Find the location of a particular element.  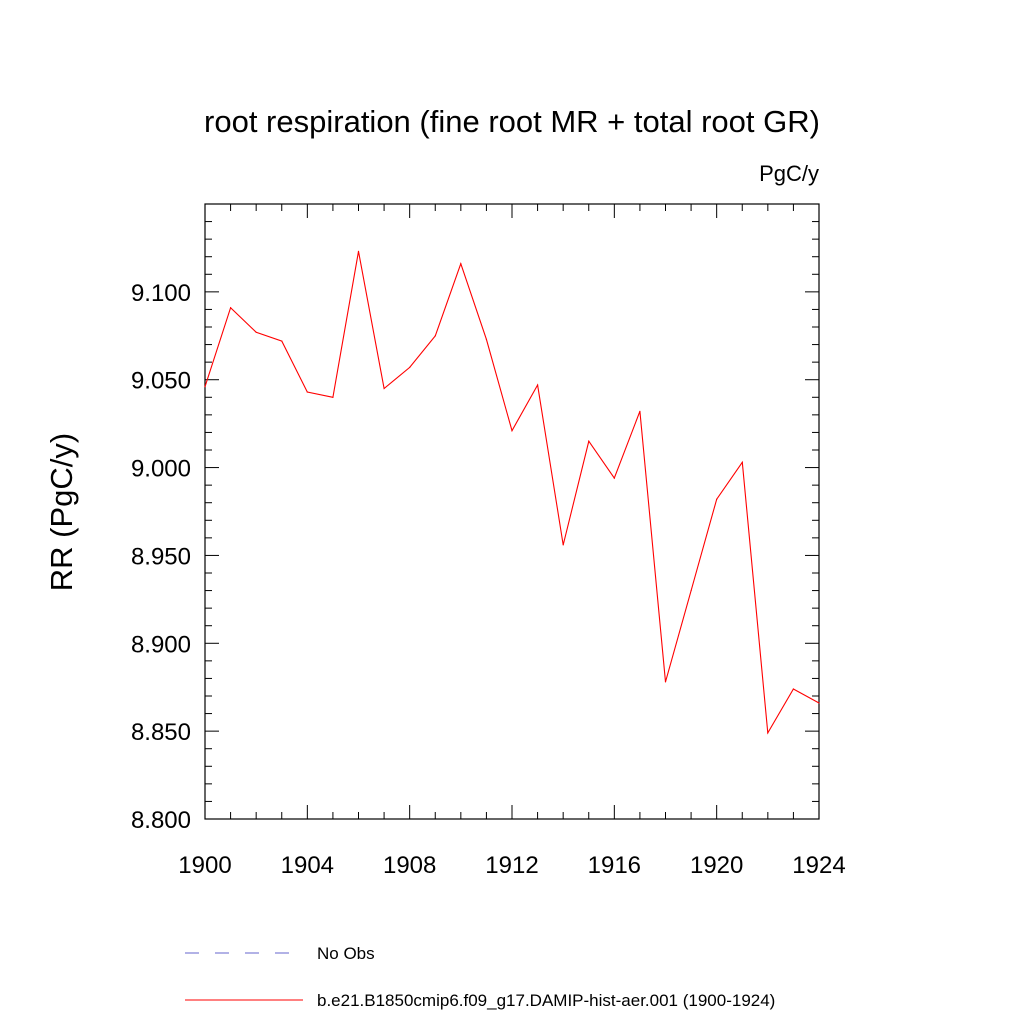

legend-label-no-obs: No Obs is located at coordinates (346, 953).